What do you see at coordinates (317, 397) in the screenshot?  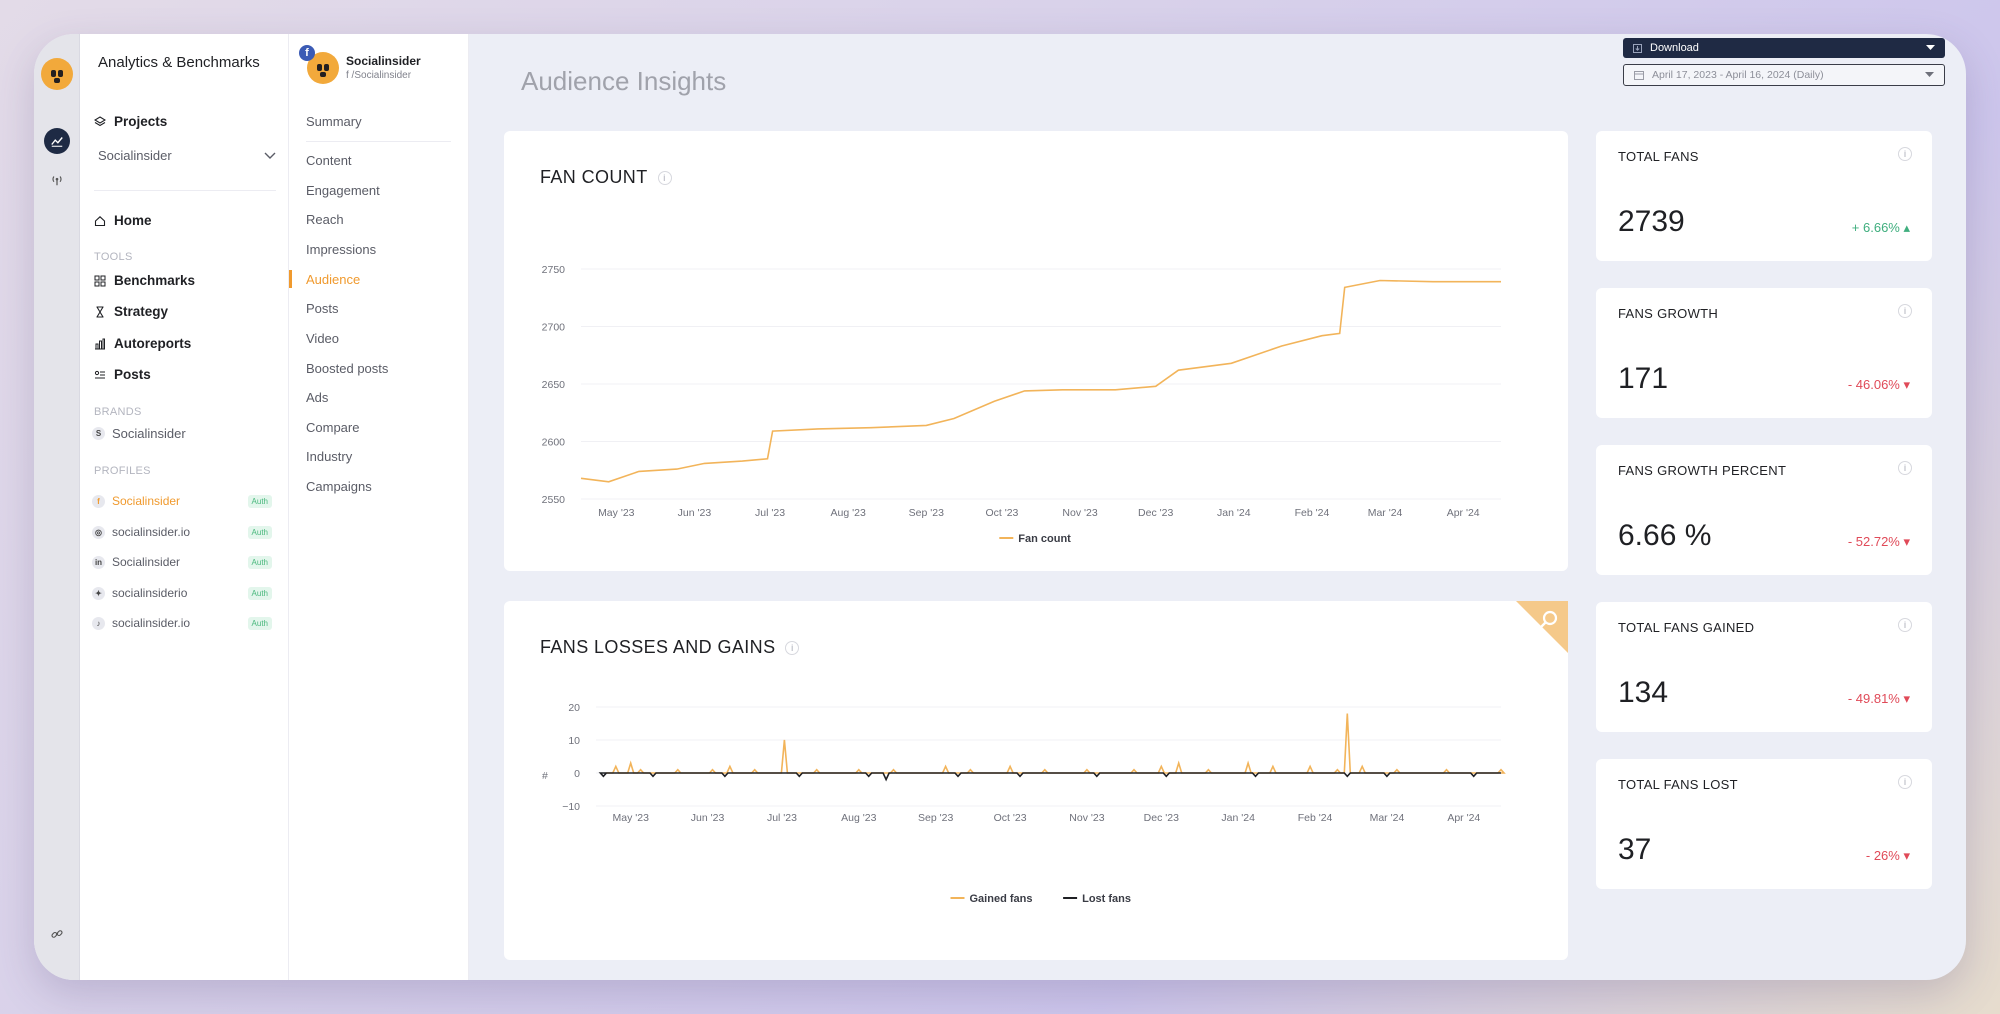 I see `nav-ads: Ads` at bounding box center [317, 397].